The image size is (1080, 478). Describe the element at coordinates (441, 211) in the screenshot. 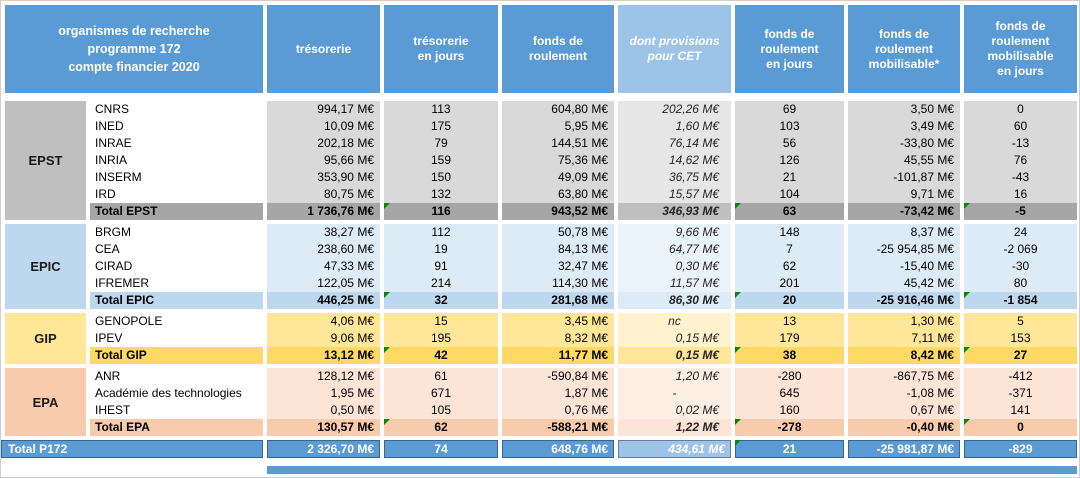

I see `total-value-cell: 116` at that location.